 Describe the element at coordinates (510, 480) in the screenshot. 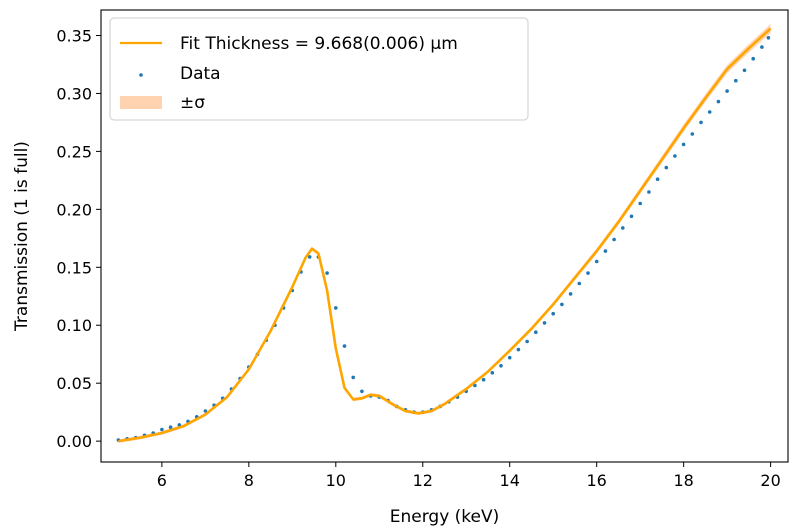

I see `x-tick-label: 14` at that location.